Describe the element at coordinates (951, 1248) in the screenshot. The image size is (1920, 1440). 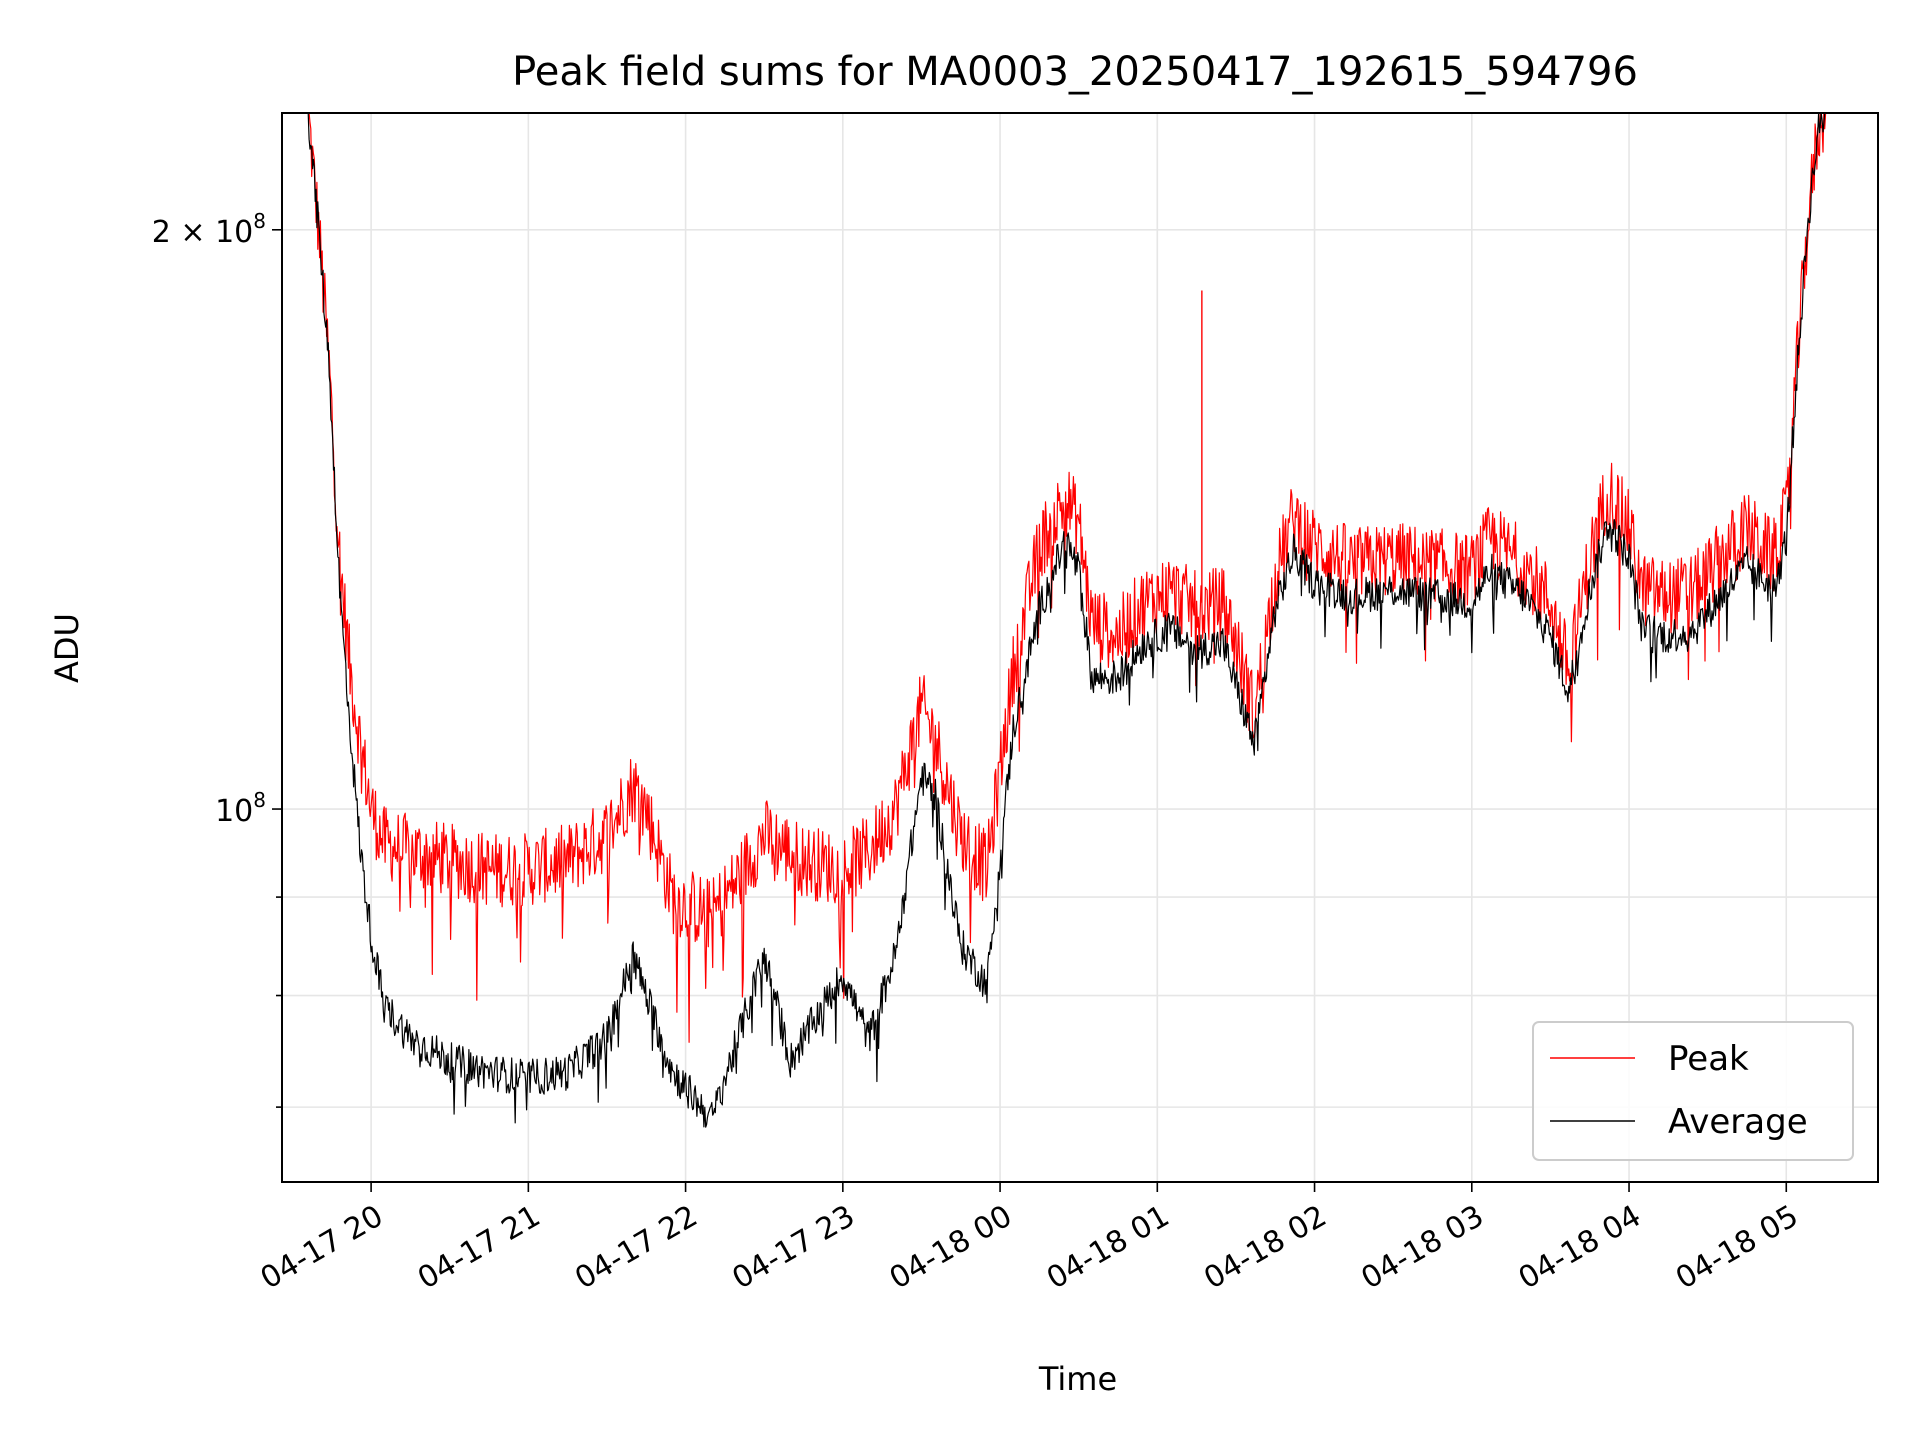
I see `x-tick-label: 04-18 00` at that location.